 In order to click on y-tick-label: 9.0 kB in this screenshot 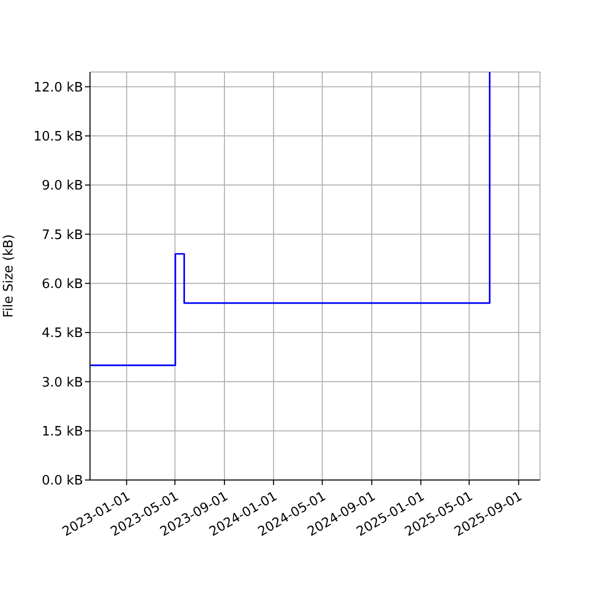, I will do `click(62, 186)`.